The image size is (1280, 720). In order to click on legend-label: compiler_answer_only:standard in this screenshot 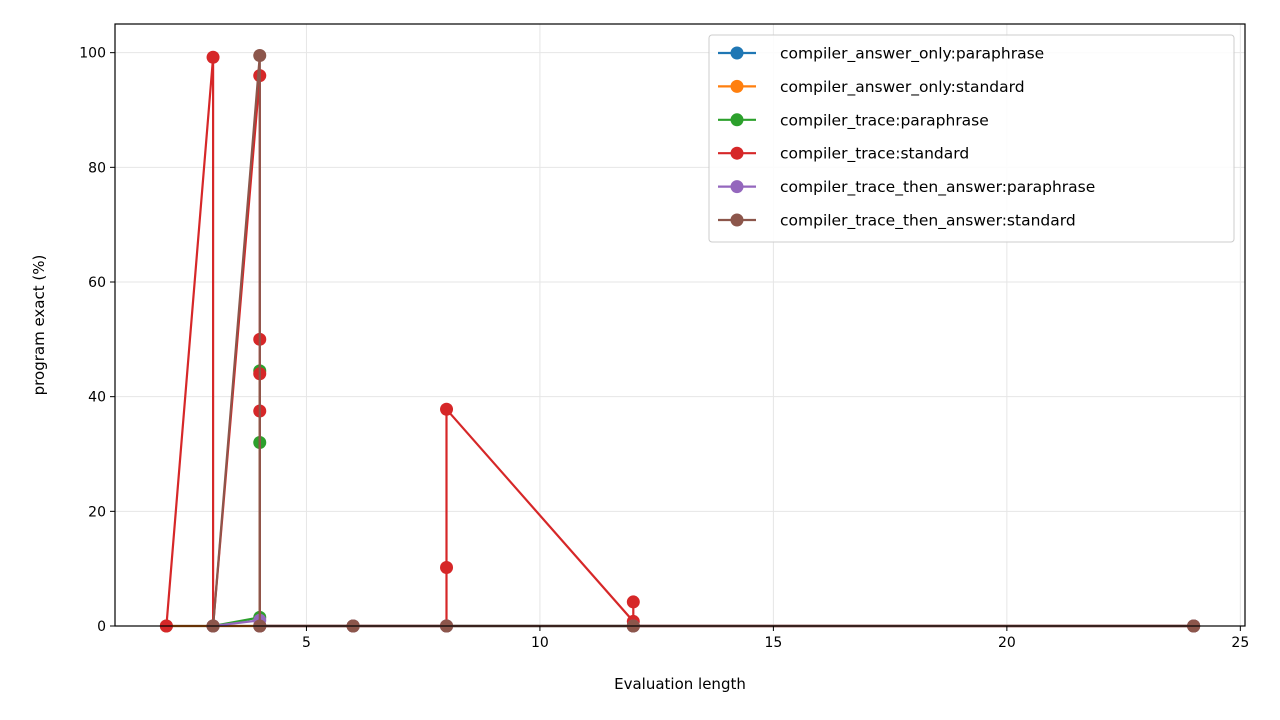, I will do `click(902, 87)`.